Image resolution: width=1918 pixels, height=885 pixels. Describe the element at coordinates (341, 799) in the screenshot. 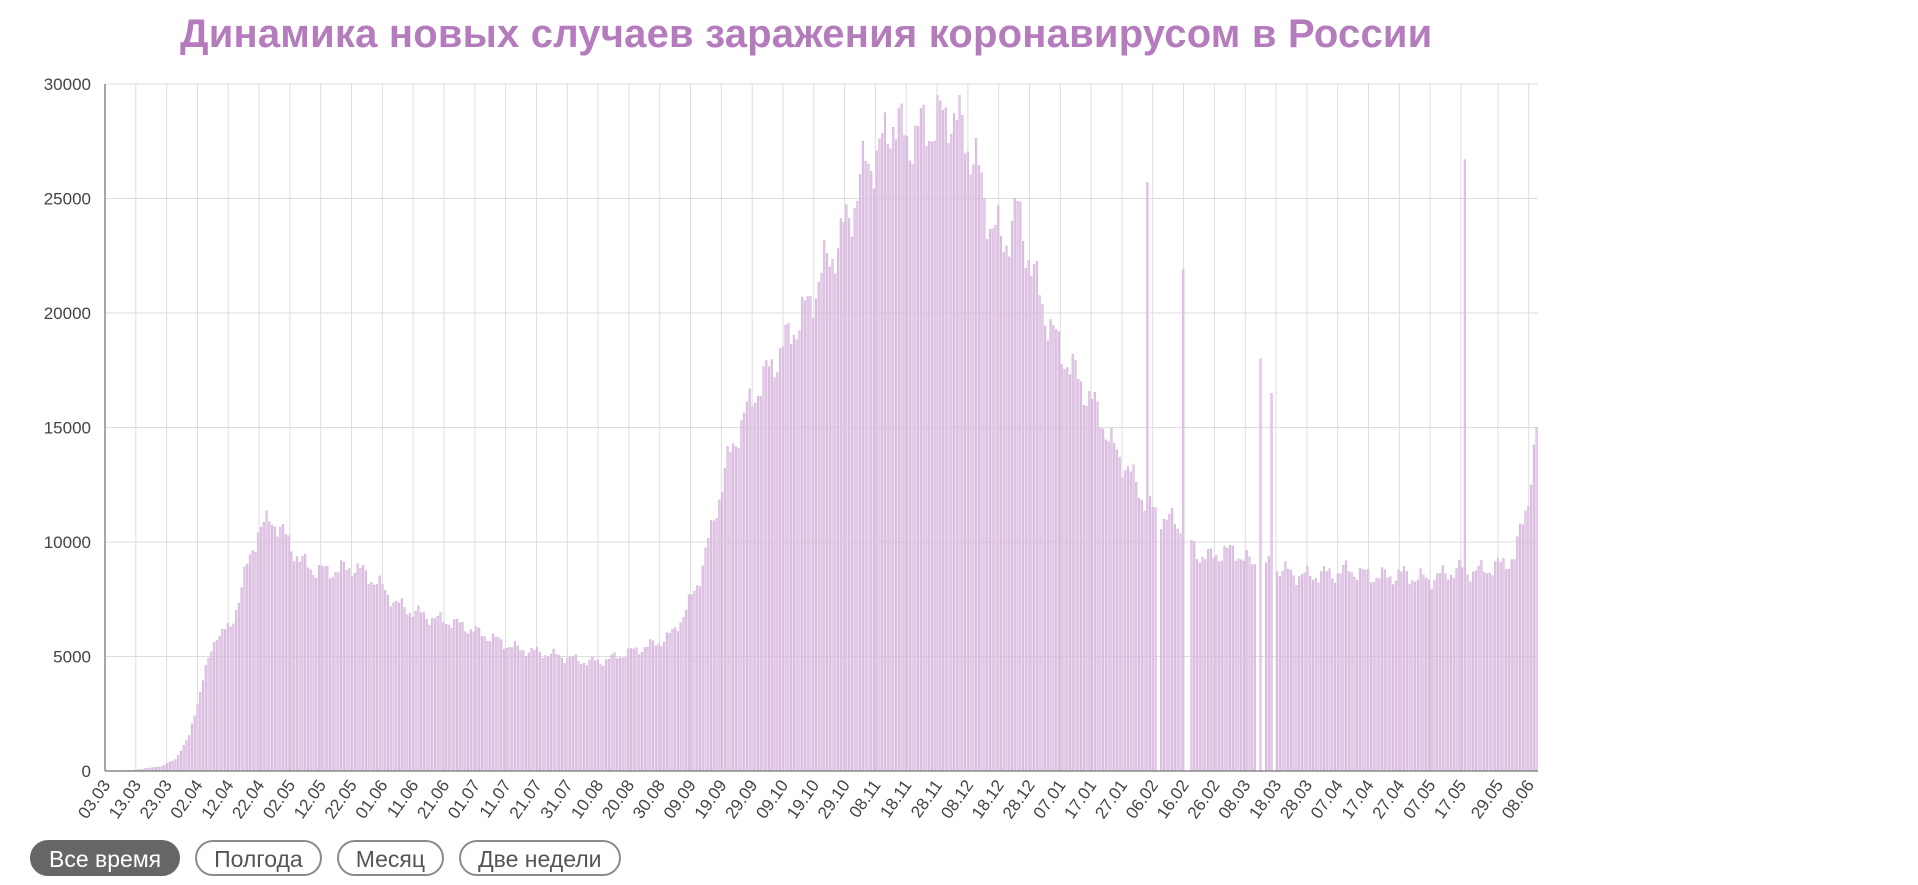

I see `x-tick-label: 22.05` at that location.